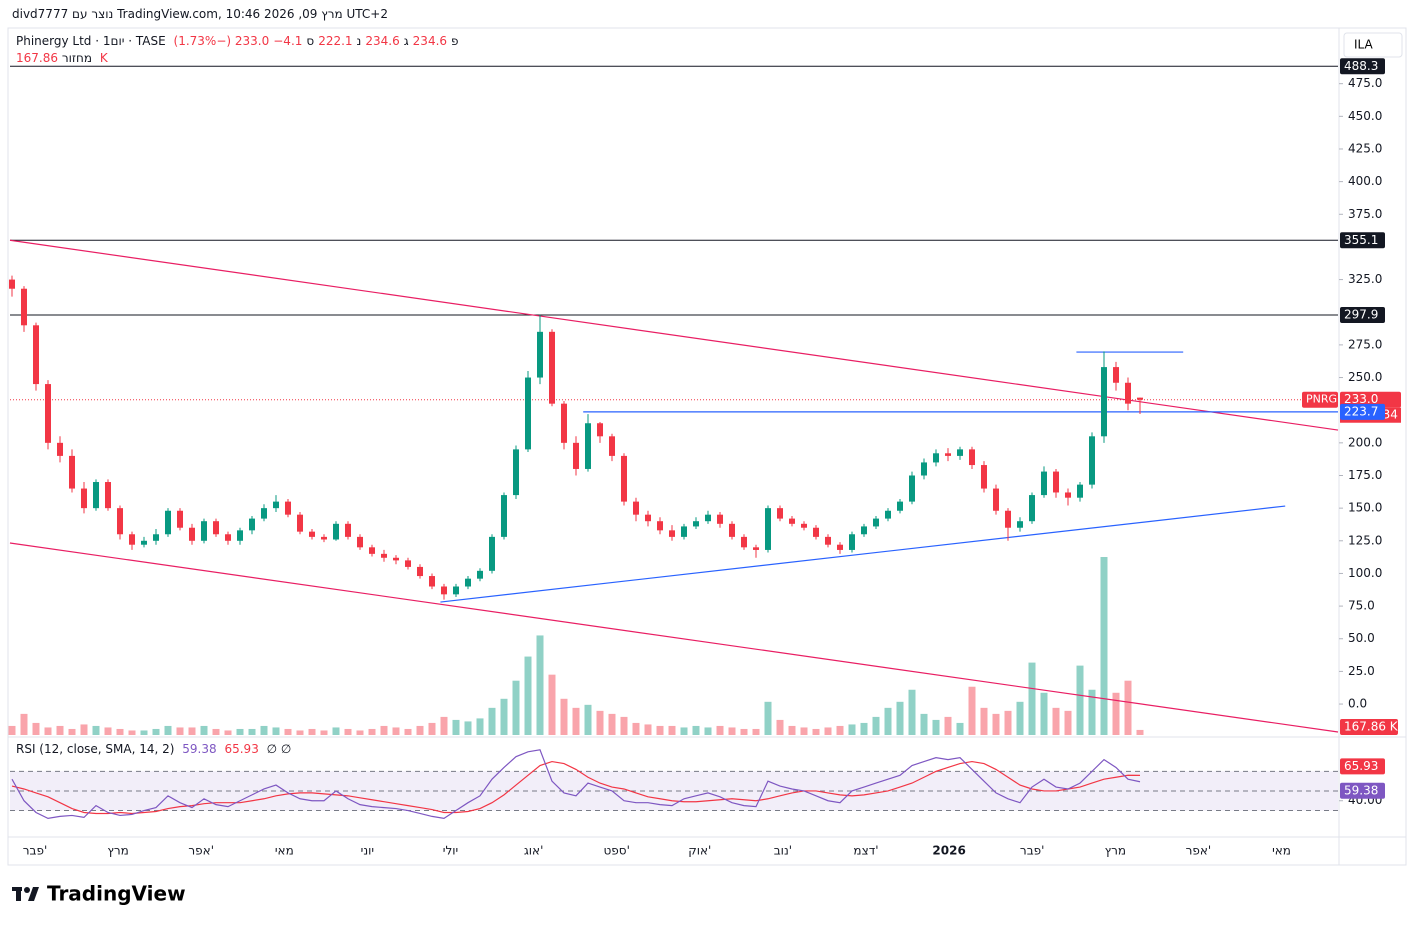 This screenshot has height=925, width=1416. Describe the element at coordinates (382, 41) in the screenshot. I see `ohlc-value: 234.6` at that location.